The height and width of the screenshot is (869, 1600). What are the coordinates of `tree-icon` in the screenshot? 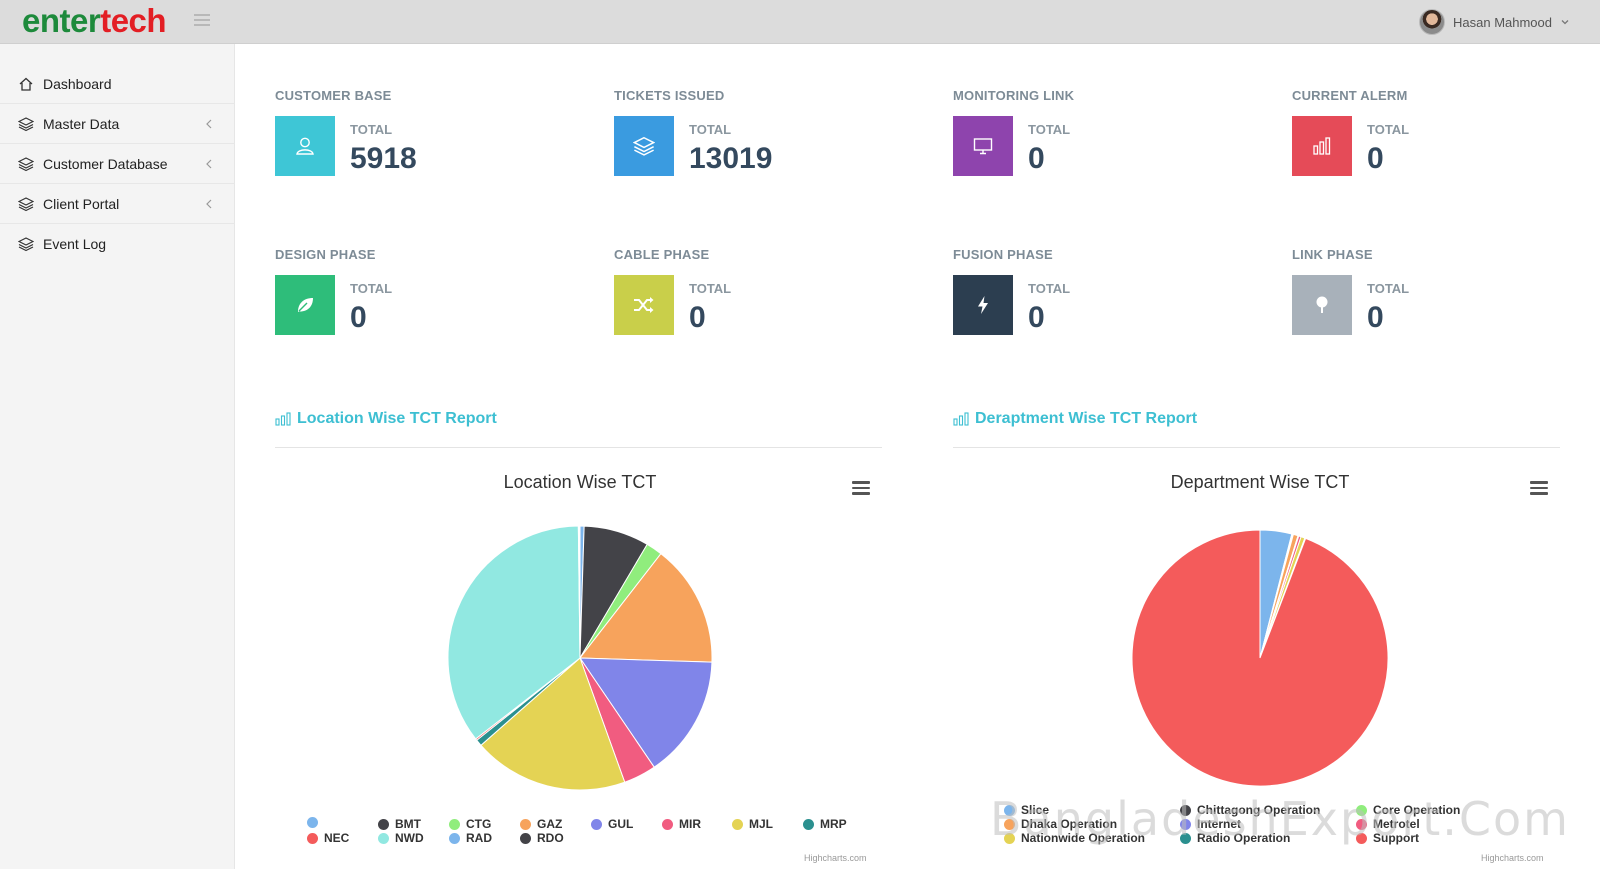 It's located at (1322, 304).